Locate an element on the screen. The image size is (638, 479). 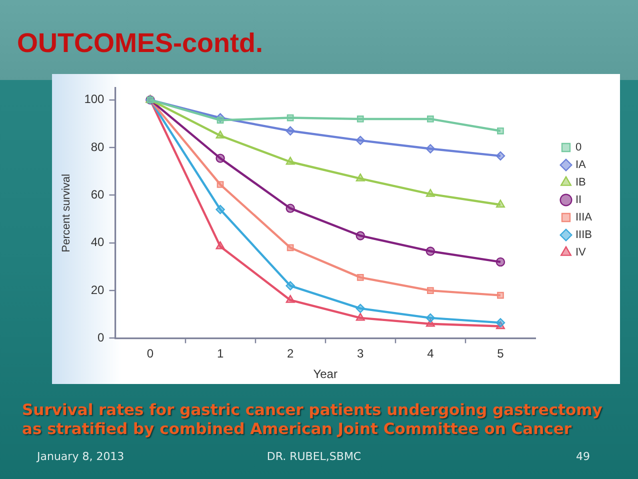
y-tick-label: 20 is located at coordinates (97, 289).